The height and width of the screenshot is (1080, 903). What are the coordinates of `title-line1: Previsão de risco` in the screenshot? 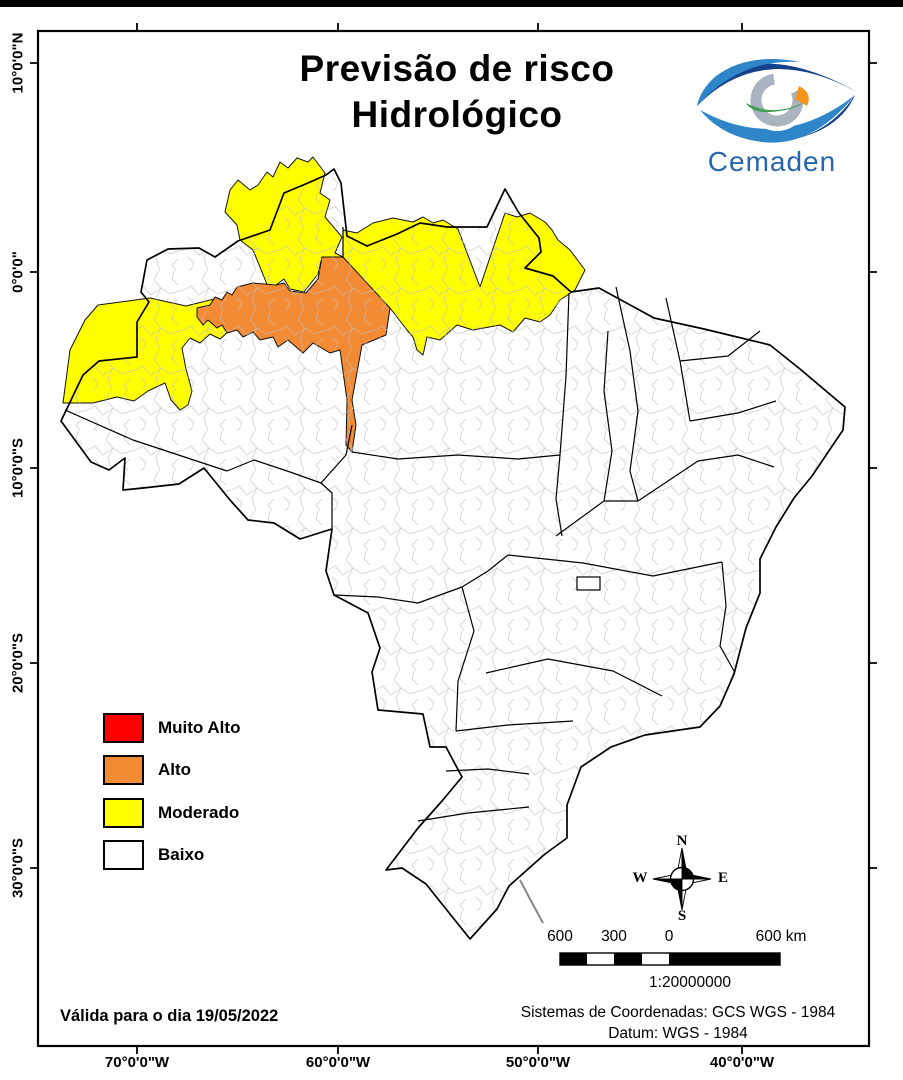 It's located at (457, 68).